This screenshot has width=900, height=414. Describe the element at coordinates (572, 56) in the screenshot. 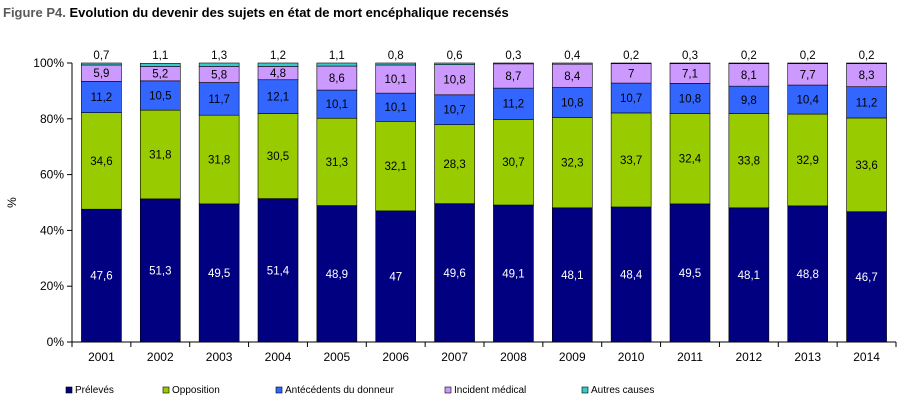

I see `data-label: 0,4` at that location.